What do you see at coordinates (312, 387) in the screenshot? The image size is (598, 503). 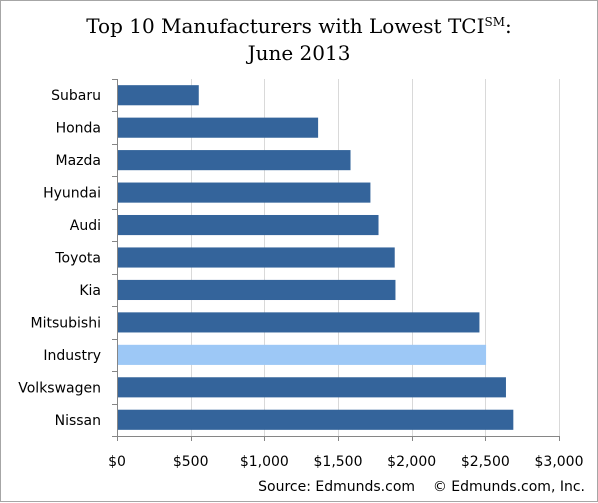 I see `bar-volkswagen` at bounding box center [312, 387].